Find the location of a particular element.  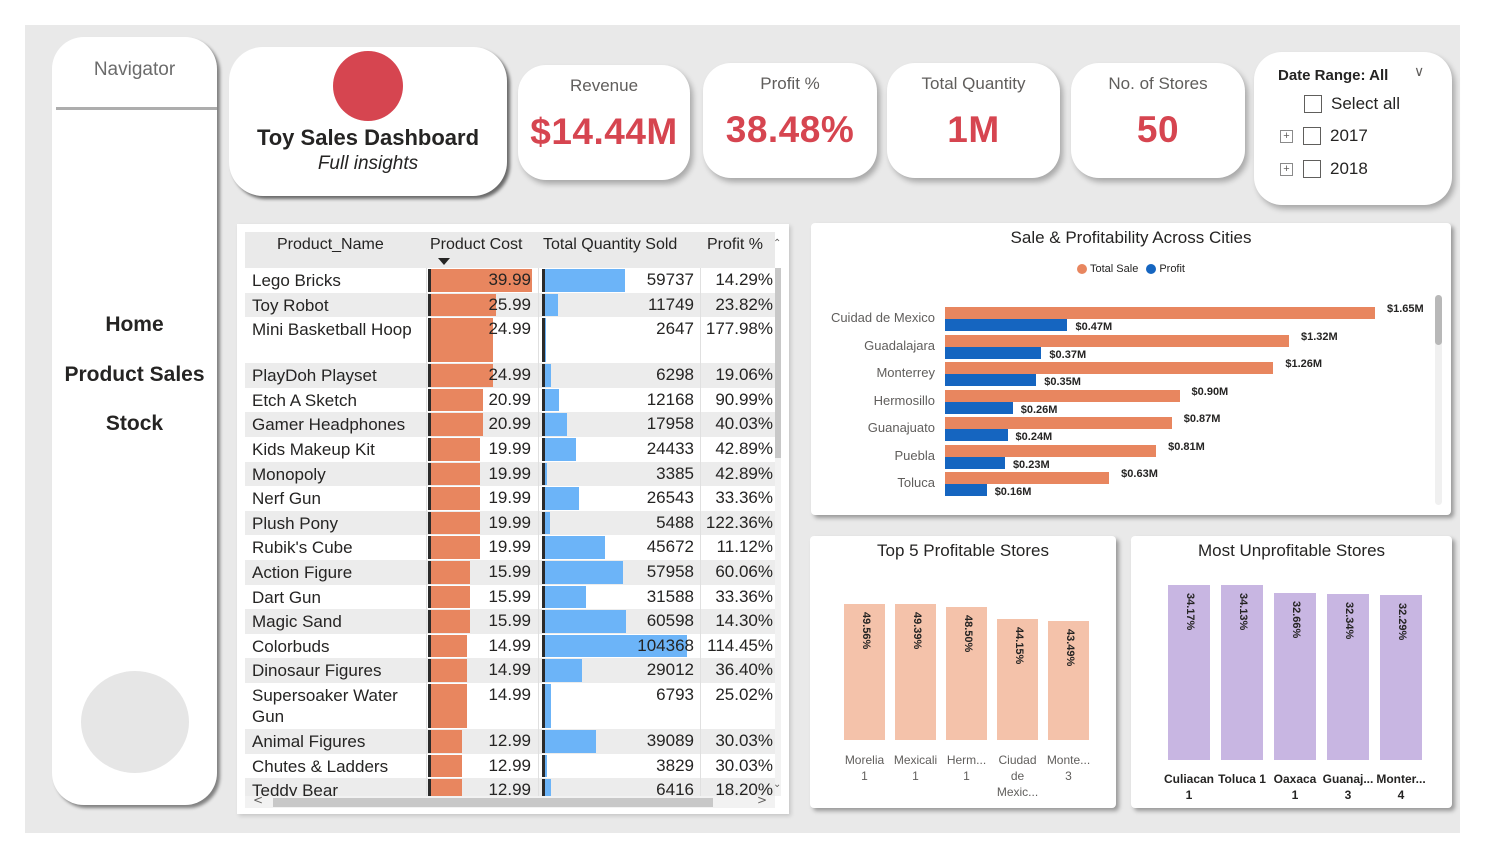

table-row: Lego Bricks 39.99 59737 14.29% is located at coordinates (510, 280).